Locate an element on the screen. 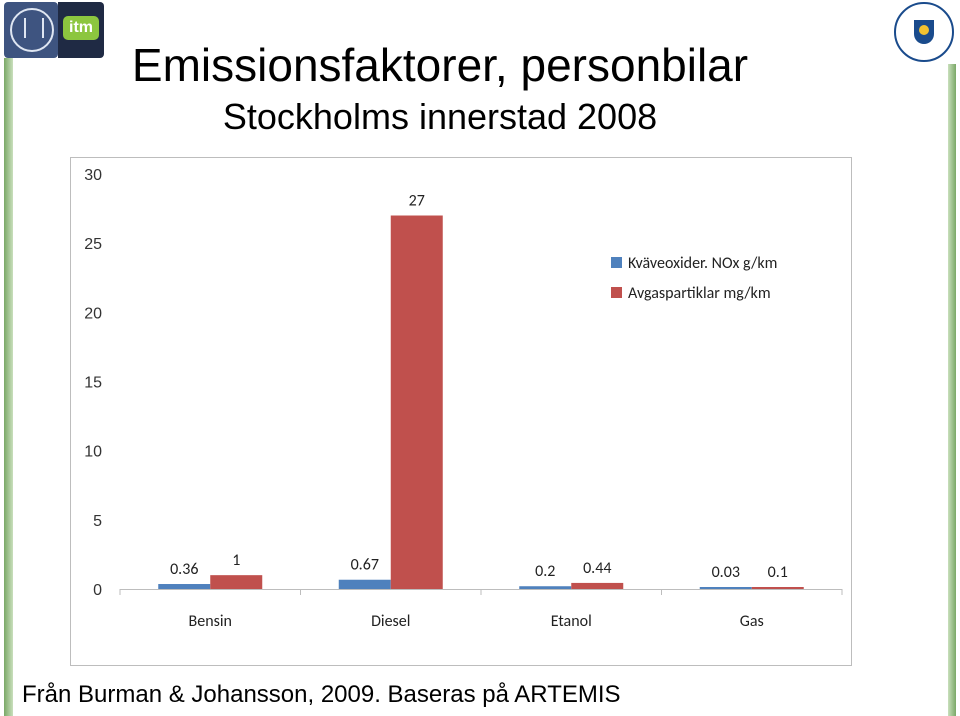  legend-entry: Kväveoxider. NOx g/km is located at coordinates (702, 263).